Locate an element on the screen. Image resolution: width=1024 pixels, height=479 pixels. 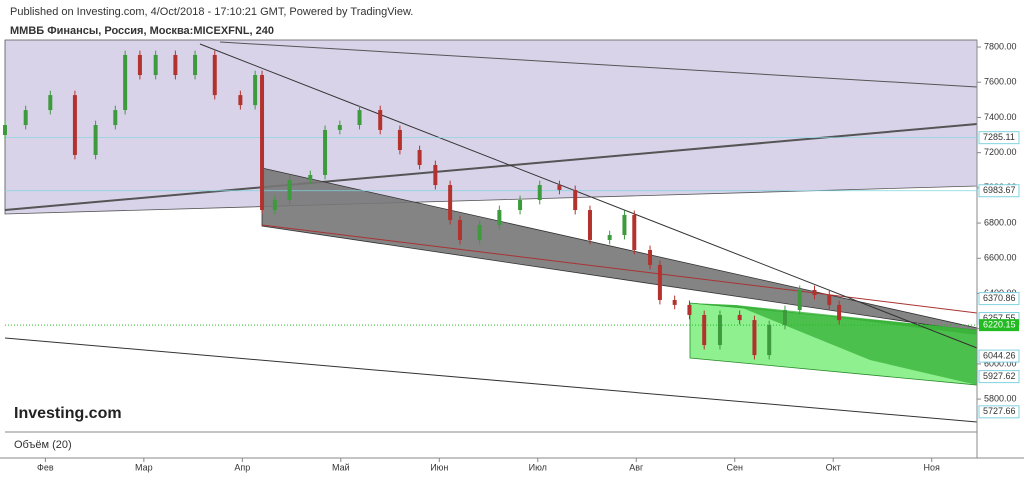
y-tick-label: 7800.00 is located at coordinates (1000, 46).